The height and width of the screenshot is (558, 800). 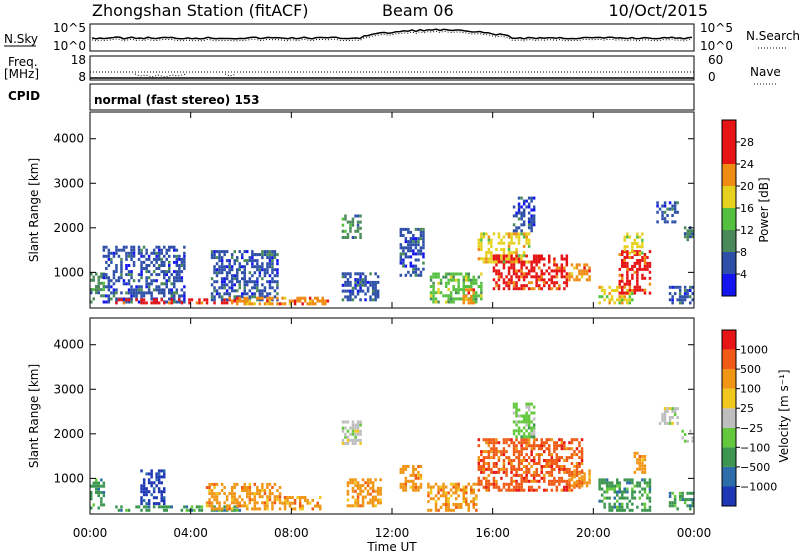 I want to click on freq-tick-bottom: 8, so click(x=82, y=77).